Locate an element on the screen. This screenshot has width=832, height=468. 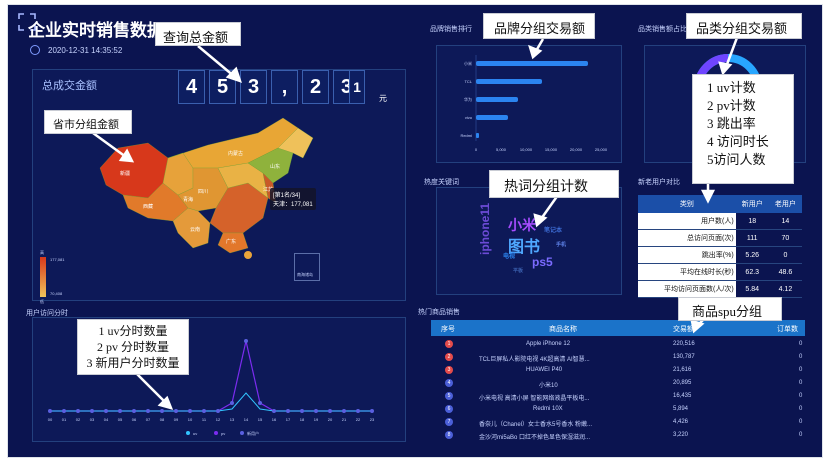
table-row: 2 TCL巨屏私人影院电视 4K超高清 AI智慧... 130,787 0 is located at coordinates (618, 357).